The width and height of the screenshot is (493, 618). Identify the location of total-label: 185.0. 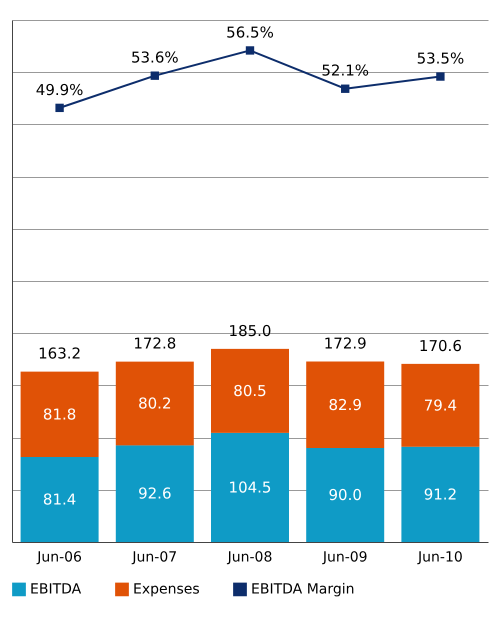
(250, 331).